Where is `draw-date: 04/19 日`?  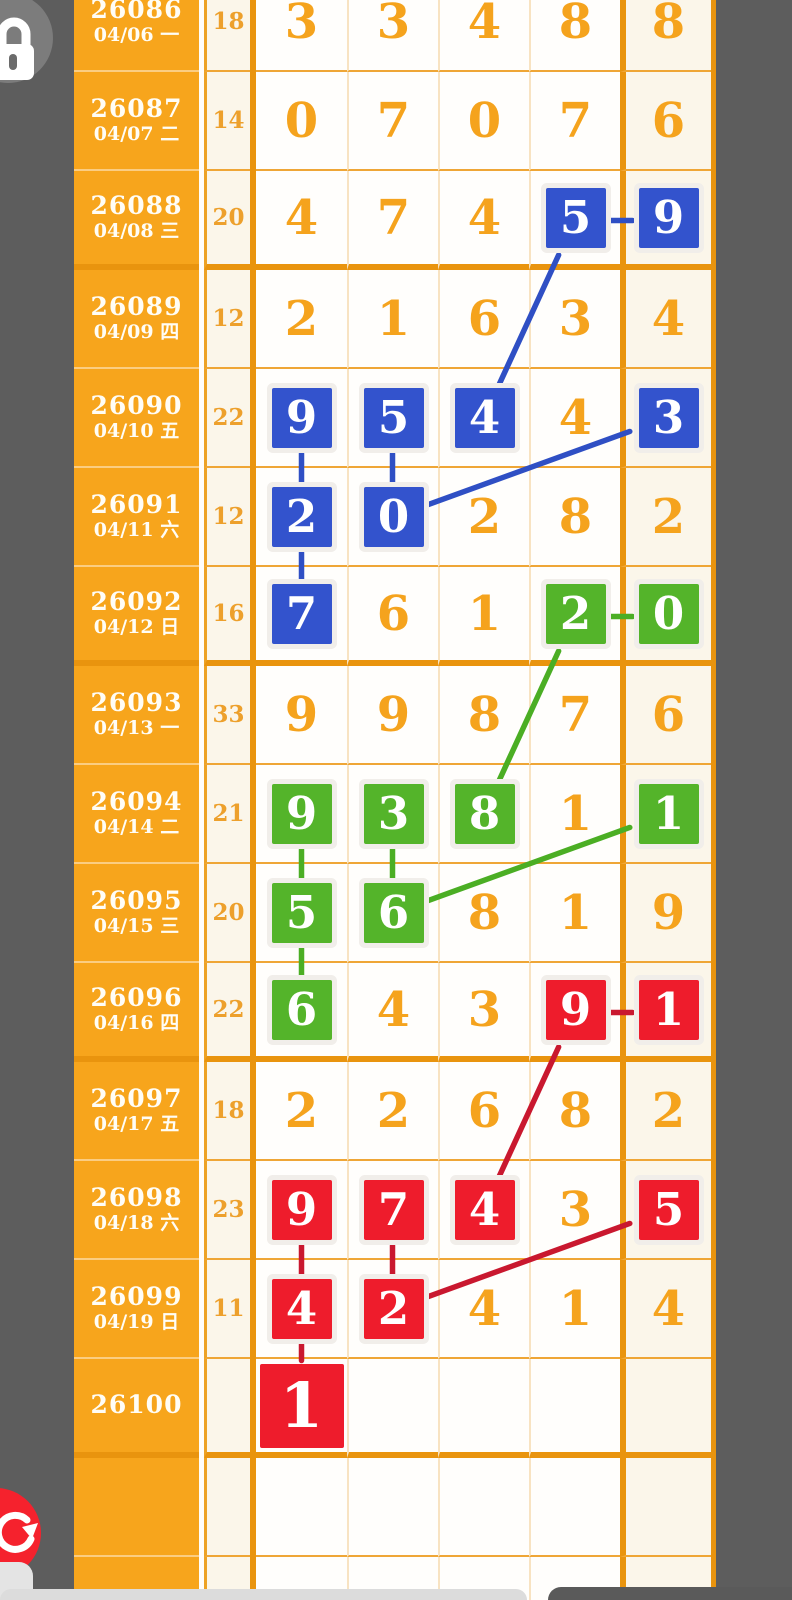
draw-date: 04/19 日 is located at coordinates (136, 1322).